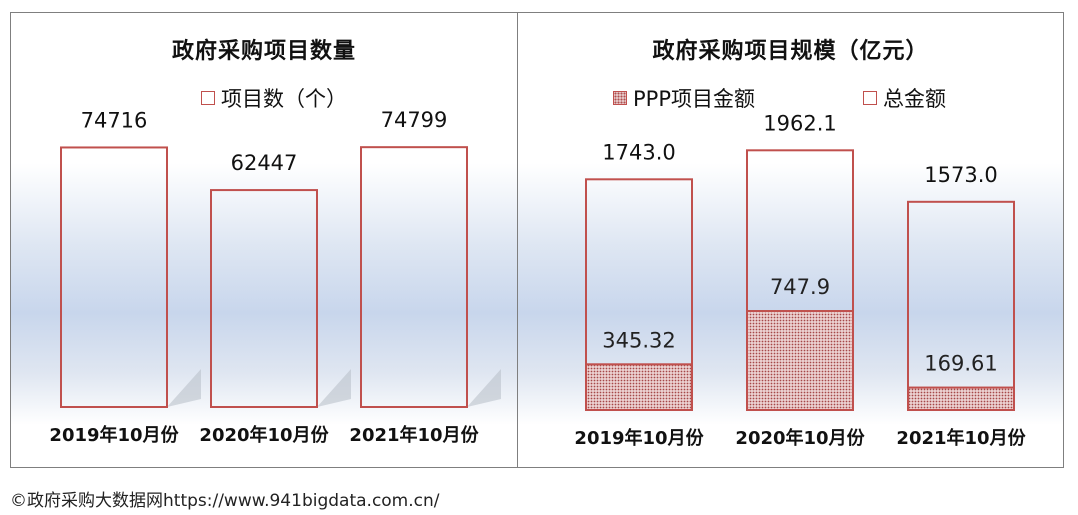 The height and width of the screenshot is (515, 1078). I want to click on legend-project-count: 项目数（个）, so click(274, 98).